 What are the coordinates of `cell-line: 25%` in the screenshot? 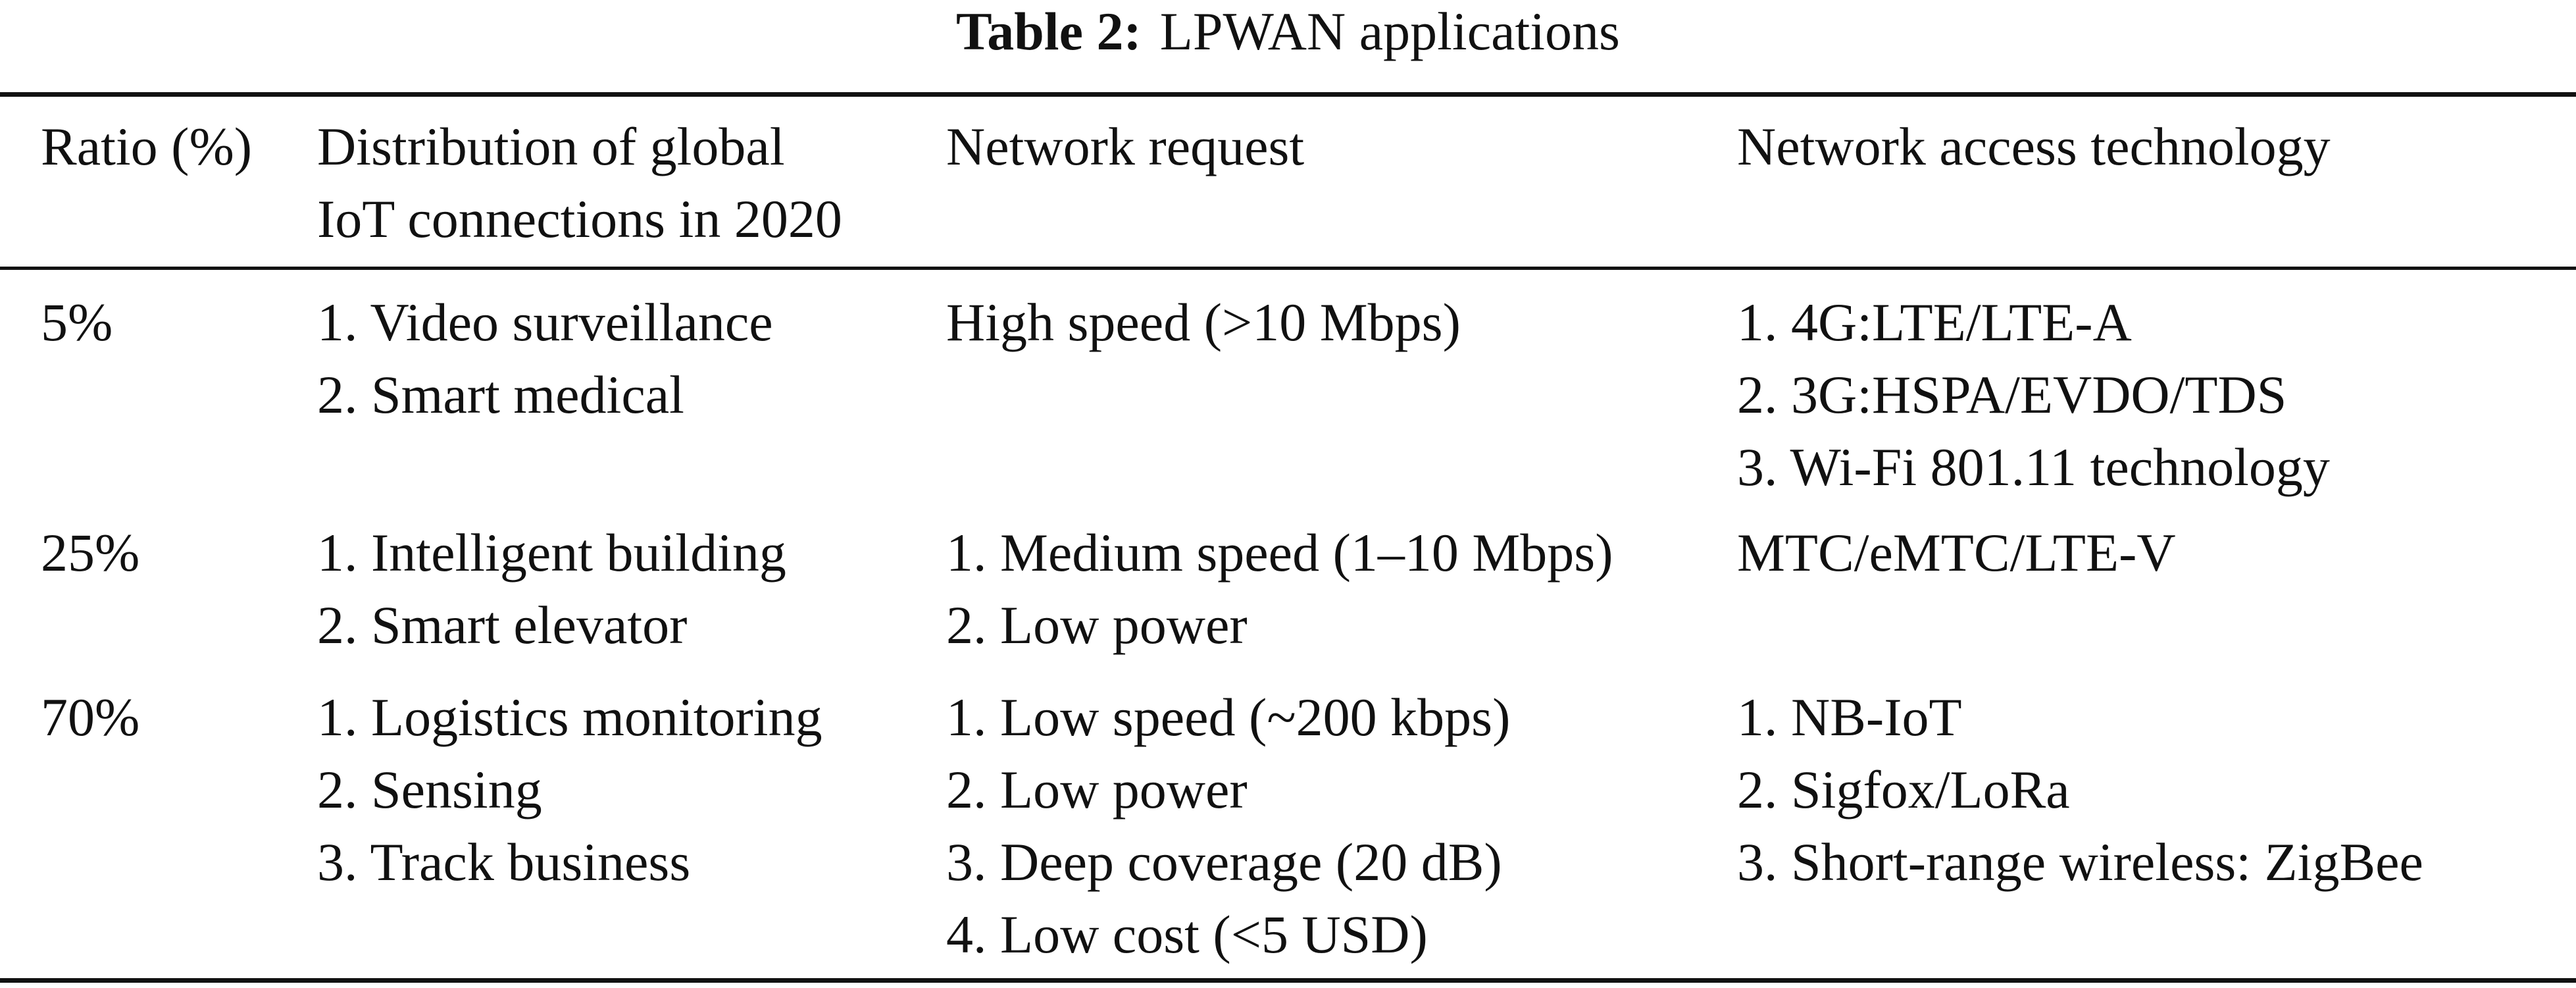 It's located at (90, 553).